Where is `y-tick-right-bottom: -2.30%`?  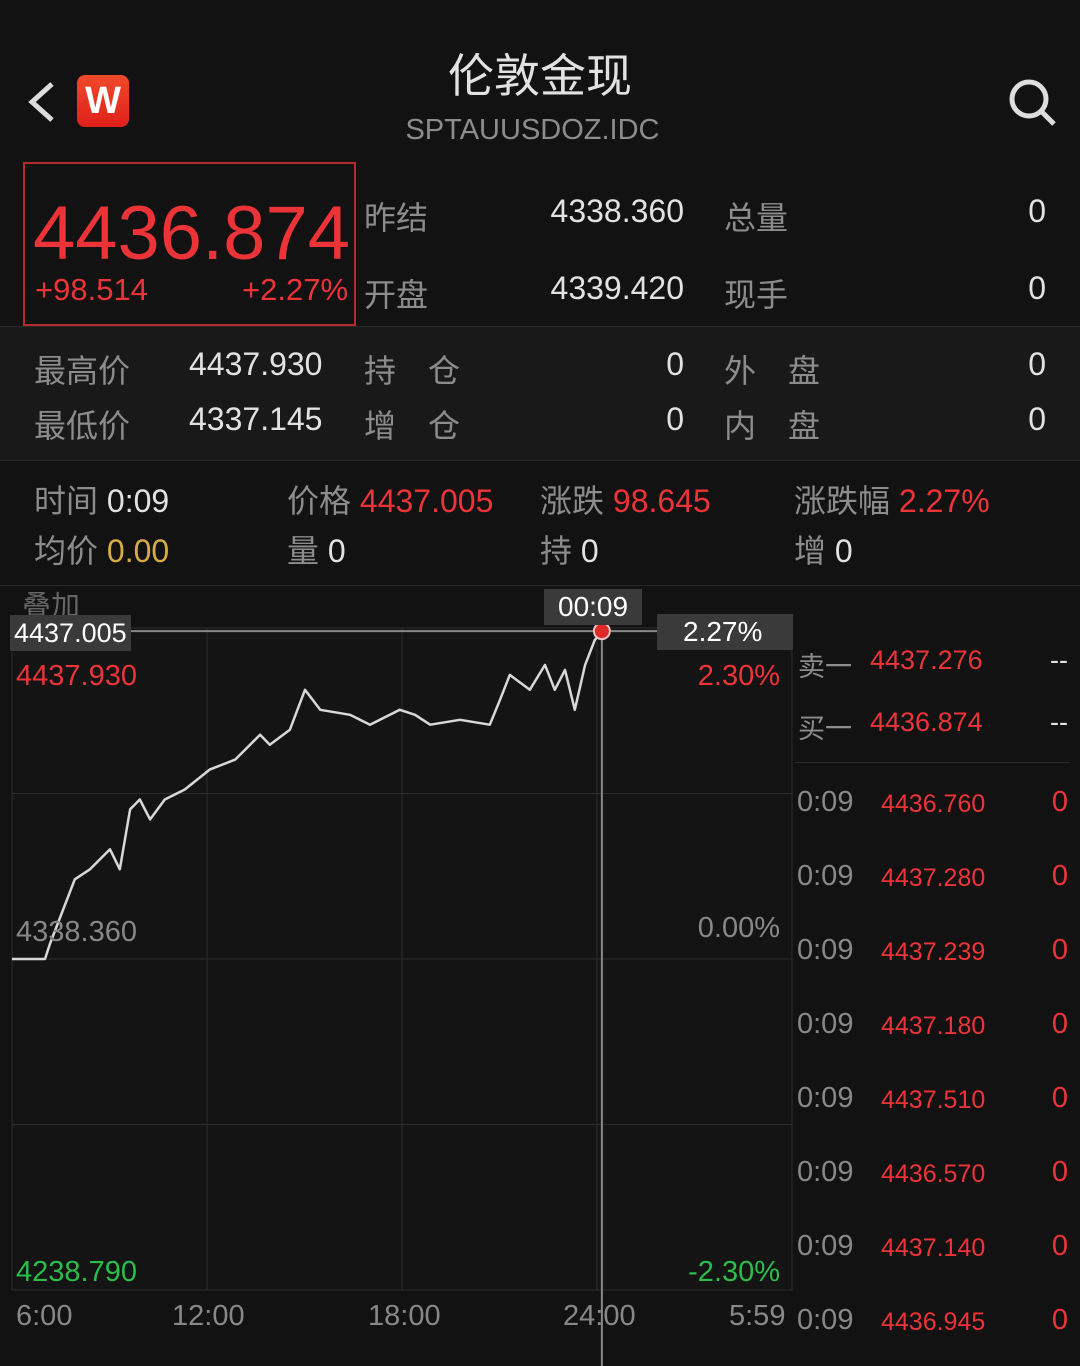 y-tick-right-bottom: -2.30% is located at coordinates (734, 1272).